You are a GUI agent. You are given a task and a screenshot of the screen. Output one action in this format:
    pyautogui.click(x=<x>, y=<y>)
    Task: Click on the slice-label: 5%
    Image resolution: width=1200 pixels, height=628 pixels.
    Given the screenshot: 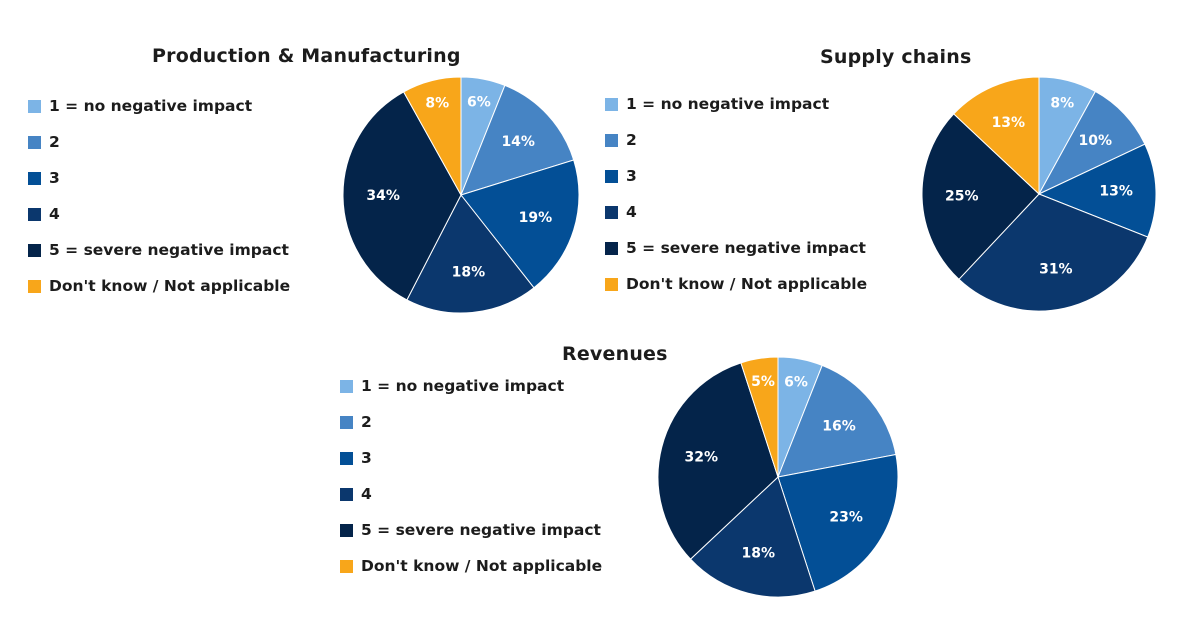 What is the action you would take?
    pyautogui.click(x=763, y=382)
    